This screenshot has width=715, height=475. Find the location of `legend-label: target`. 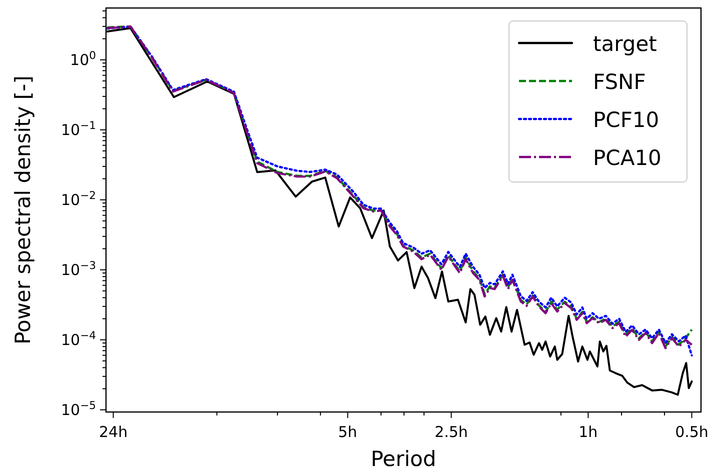

legend-label: target is located at coordinates (625, 44).